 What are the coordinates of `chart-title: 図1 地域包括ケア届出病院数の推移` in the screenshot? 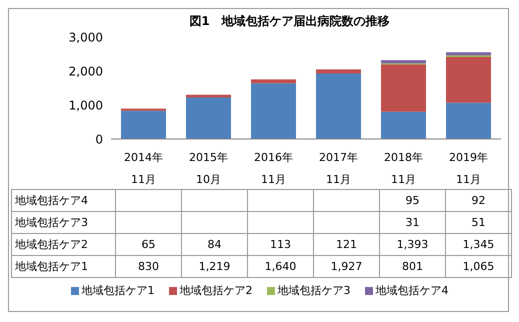 It's located at (289, 21).